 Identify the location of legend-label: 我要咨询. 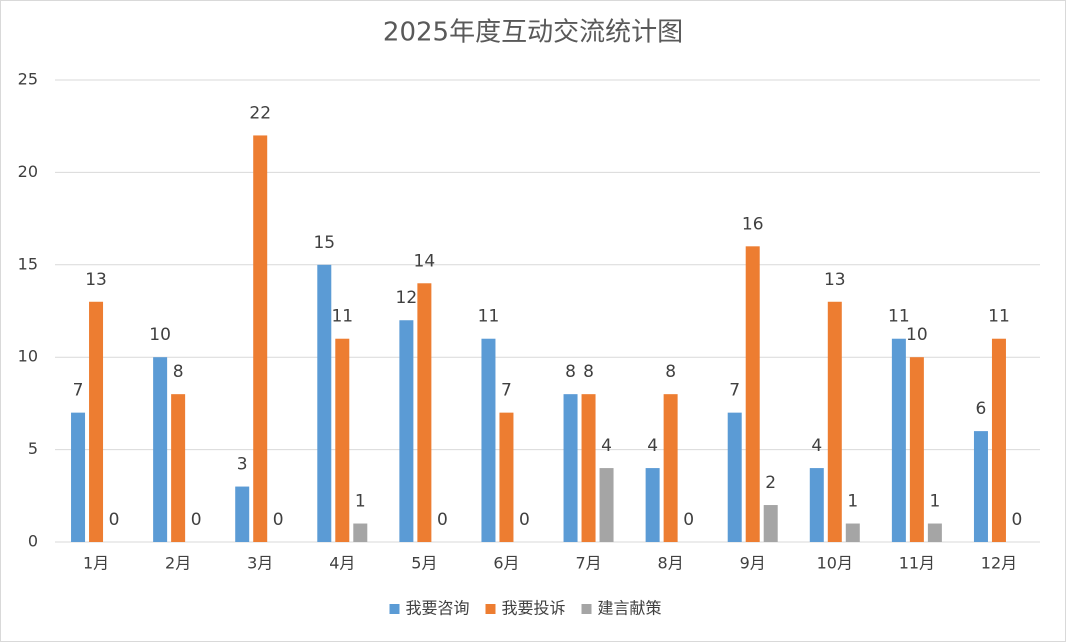
(438, 608).